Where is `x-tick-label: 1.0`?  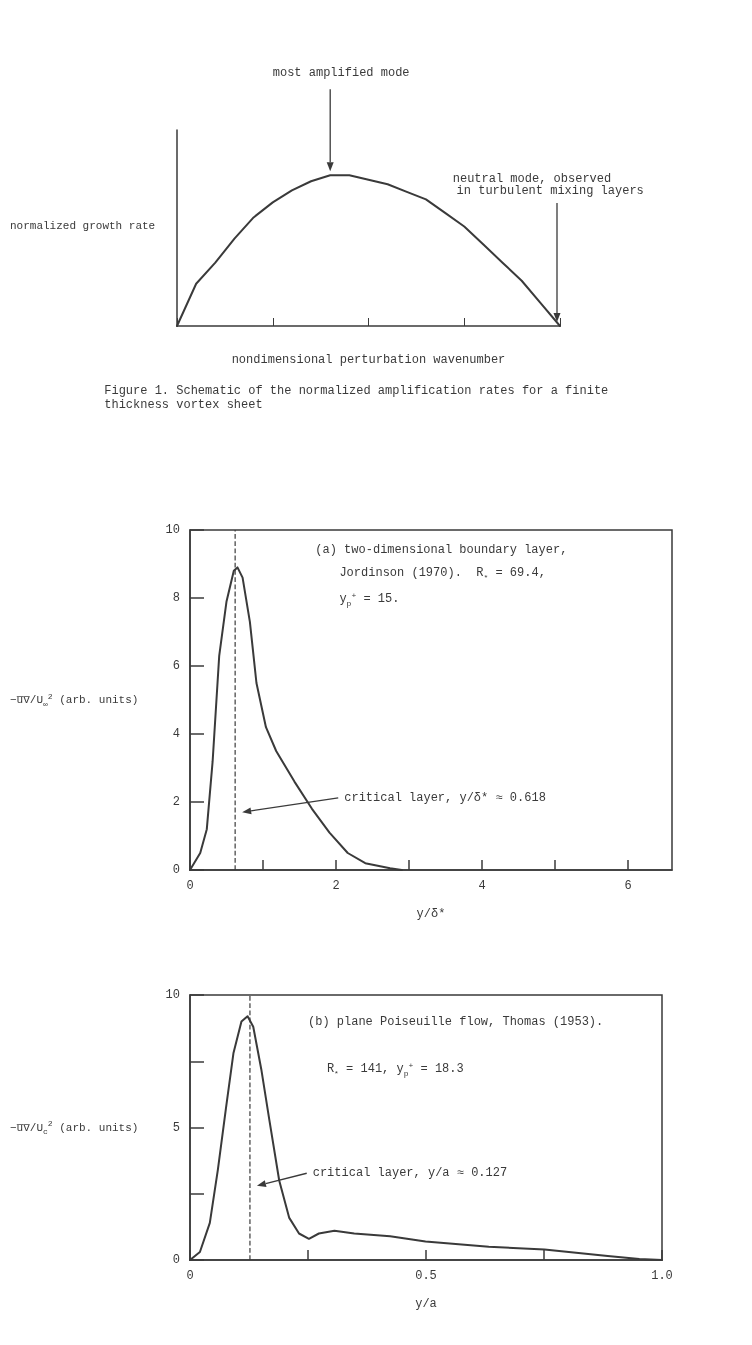
x-tick-label: 1.0 is located at coordinates (662, 1276).